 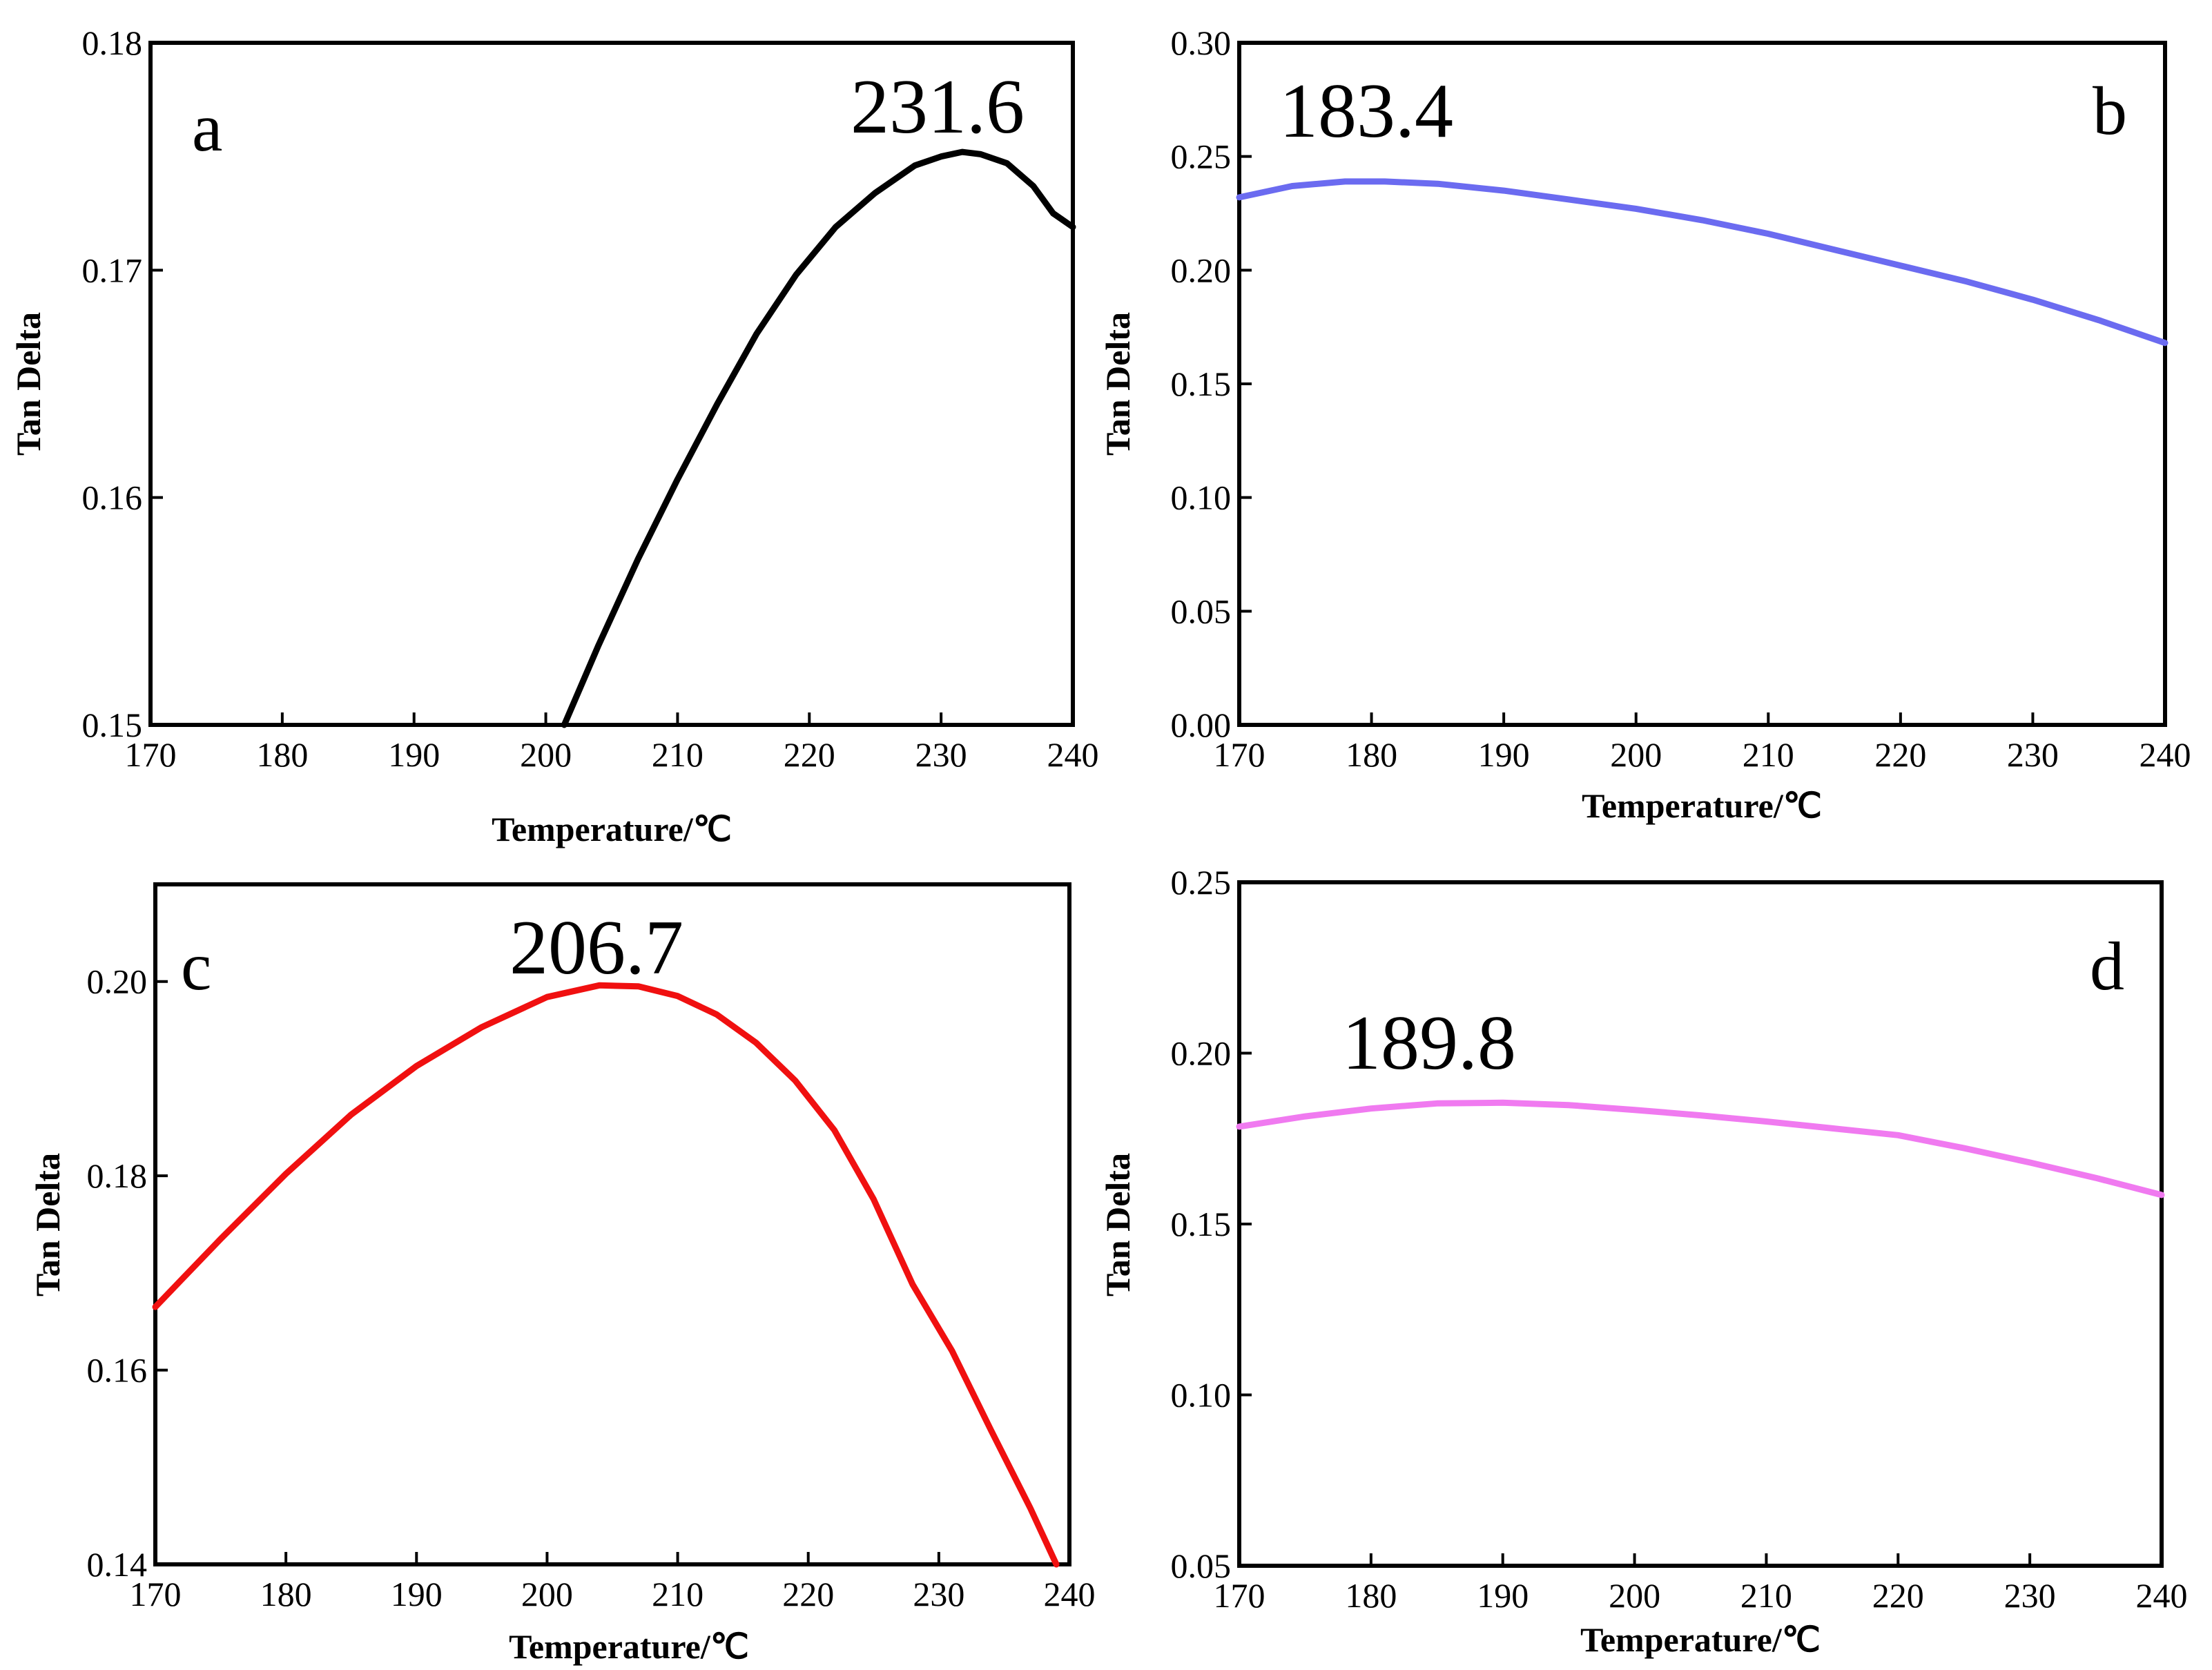 What do you see at coordinates (2030, 1595) in the screenshot?
I see `panel-d-x-tick-label: 230` at bounding box center [2030, 1595].